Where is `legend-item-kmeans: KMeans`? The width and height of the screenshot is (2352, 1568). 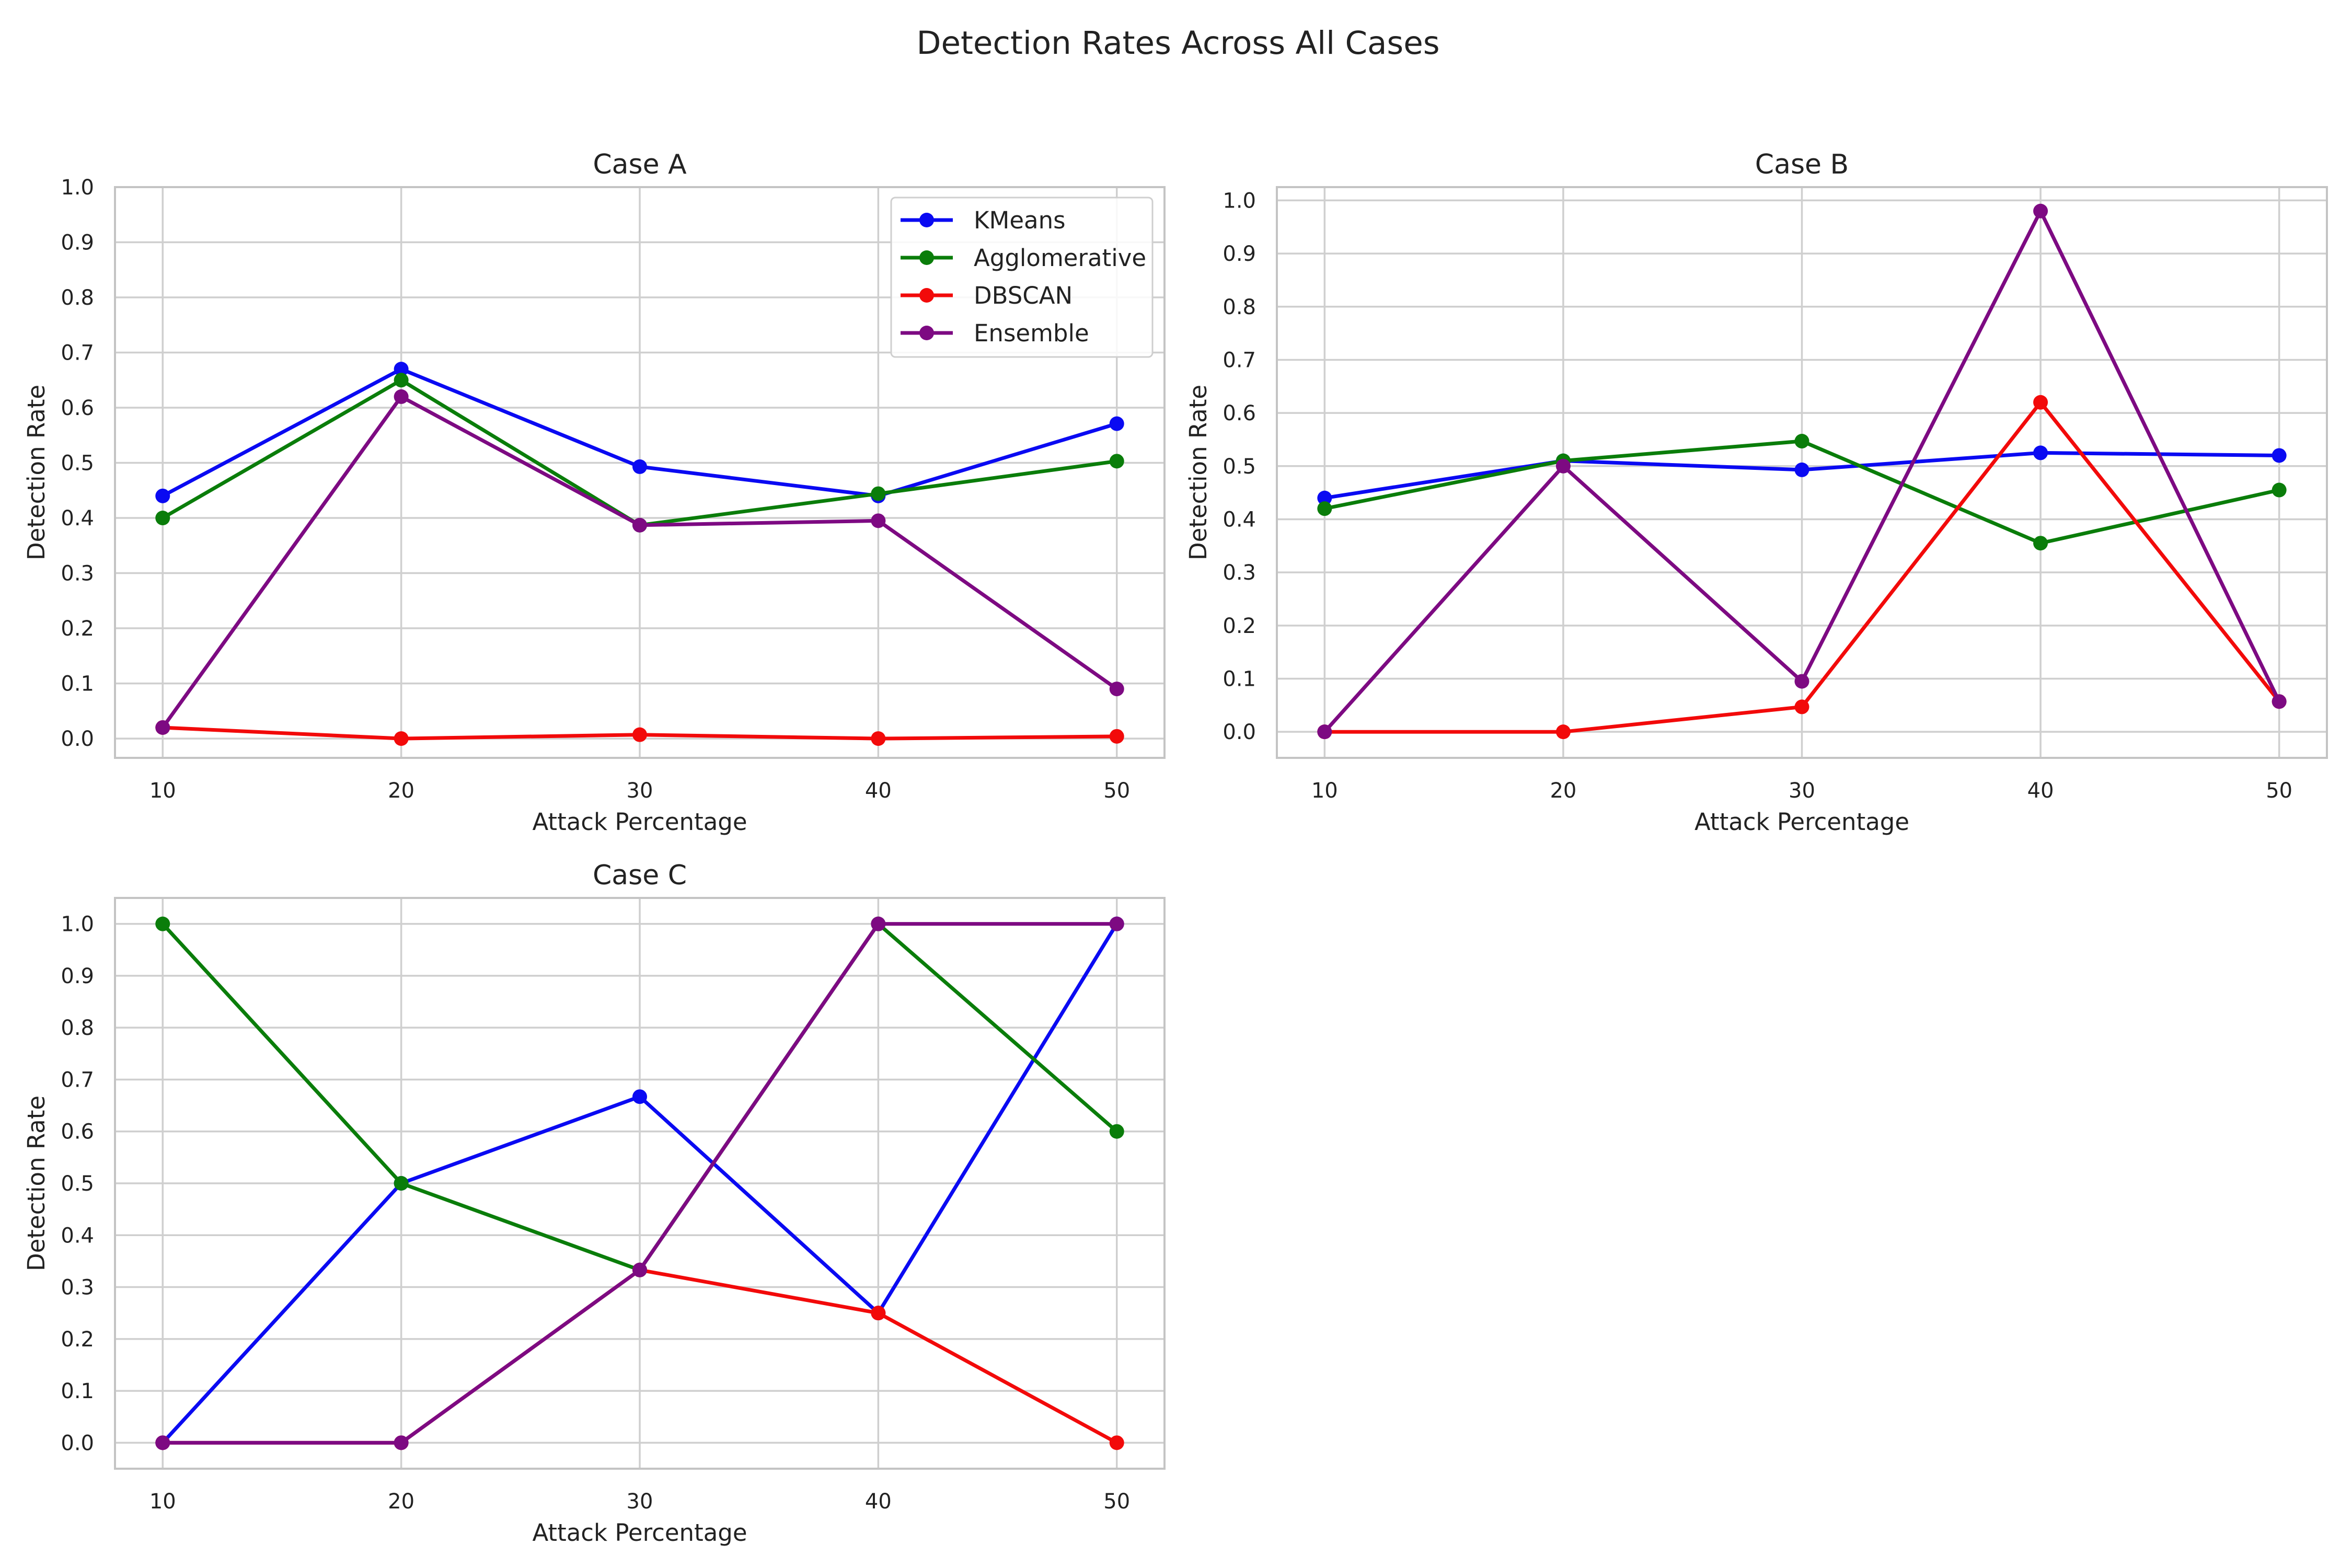 legend-item-kmeans: KMeans is located at coordinates (983, 220).